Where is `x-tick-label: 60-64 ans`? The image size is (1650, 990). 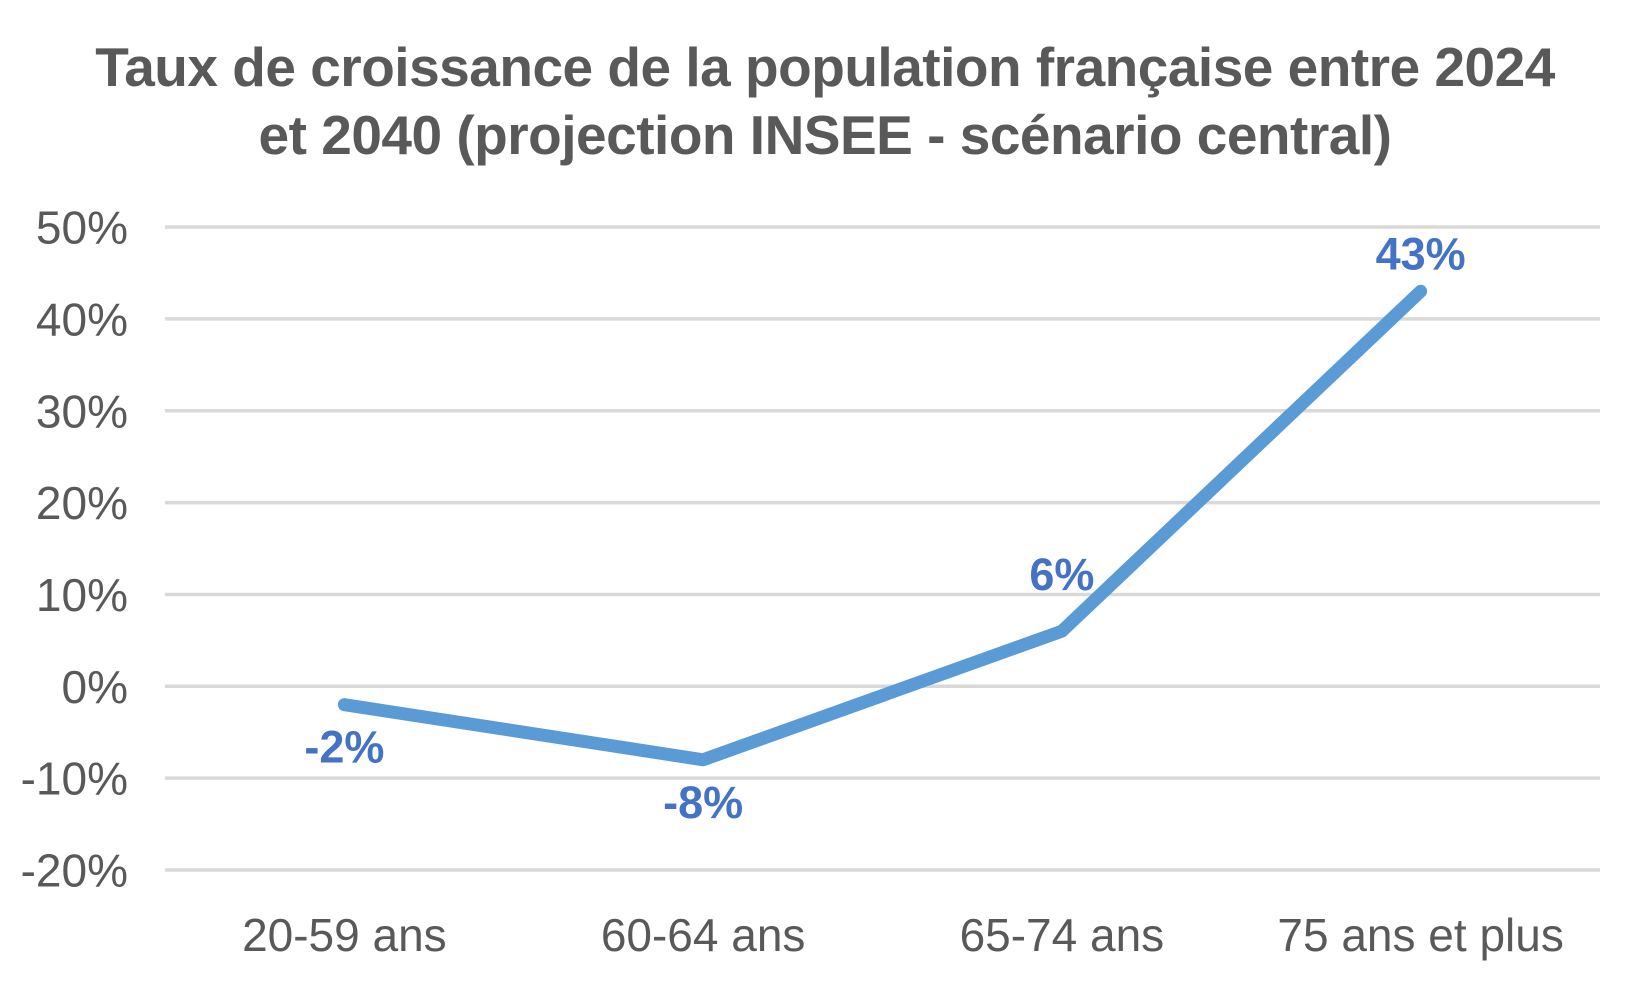 x-tick-label: 60-64 ans is located at coordinates (703, 935).